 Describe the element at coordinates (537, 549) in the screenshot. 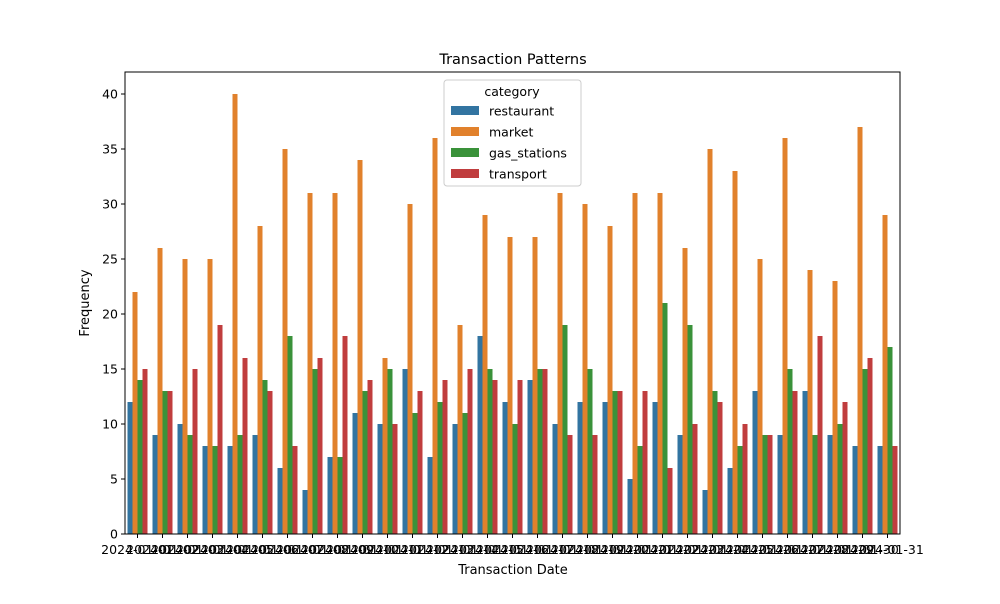

I see `x-tick-label: 2024-01-17` at that location.